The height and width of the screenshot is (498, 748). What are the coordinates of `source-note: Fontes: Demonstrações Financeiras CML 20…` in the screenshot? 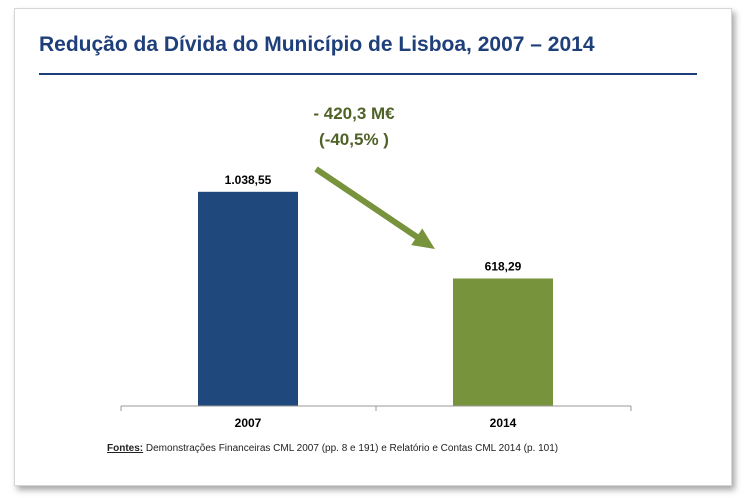 It's located at (332, 448).